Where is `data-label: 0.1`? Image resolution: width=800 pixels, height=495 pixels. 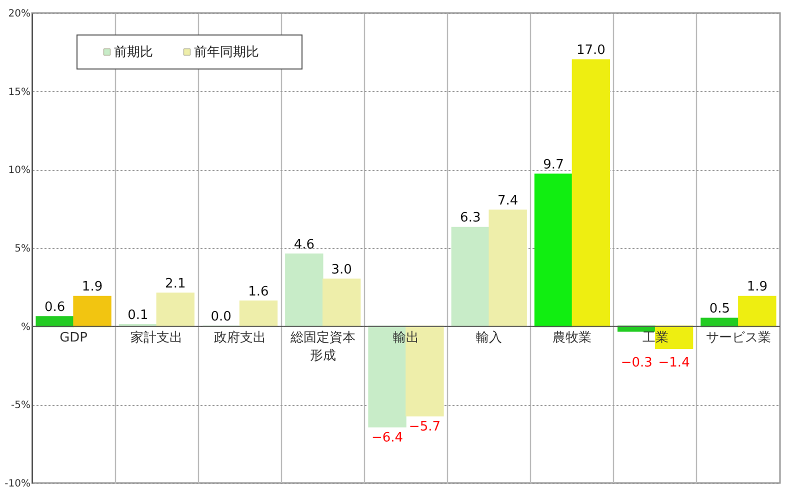 data-label: 0.1 is located at coordinates (138, 315).